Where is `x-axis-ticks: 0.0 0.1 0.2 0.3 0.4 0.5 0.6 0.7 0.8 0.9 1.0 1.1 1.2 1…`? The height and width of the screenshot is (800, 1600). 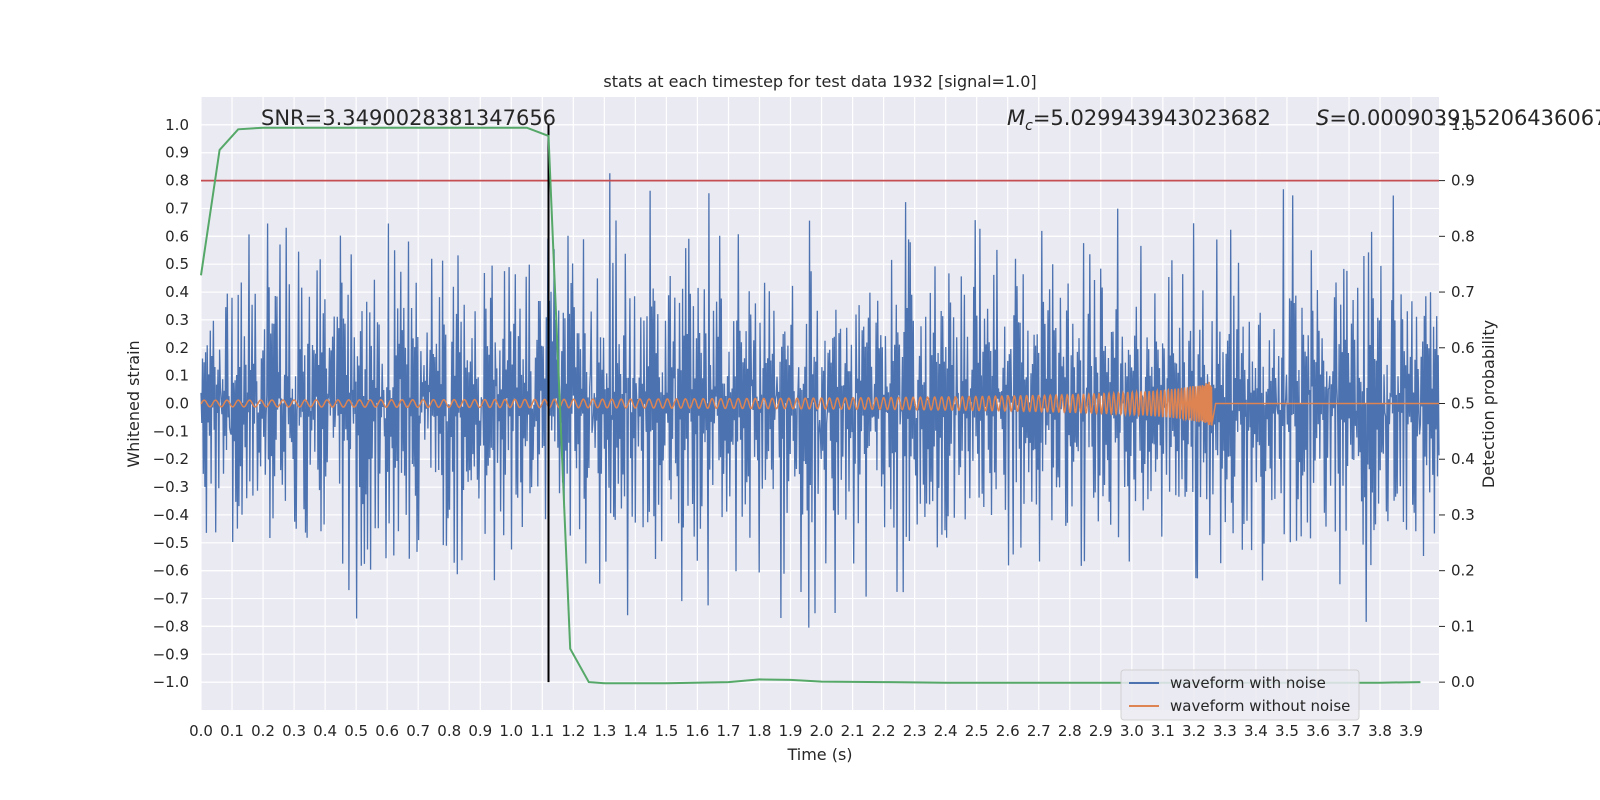 x-axis-ticks: 0.0 0.1 0.2 0.3 0.4 0.5 0.6 0.7 0.8 0.9 1.0 1.1 1.2 1… is located at coordinates (806, 731).